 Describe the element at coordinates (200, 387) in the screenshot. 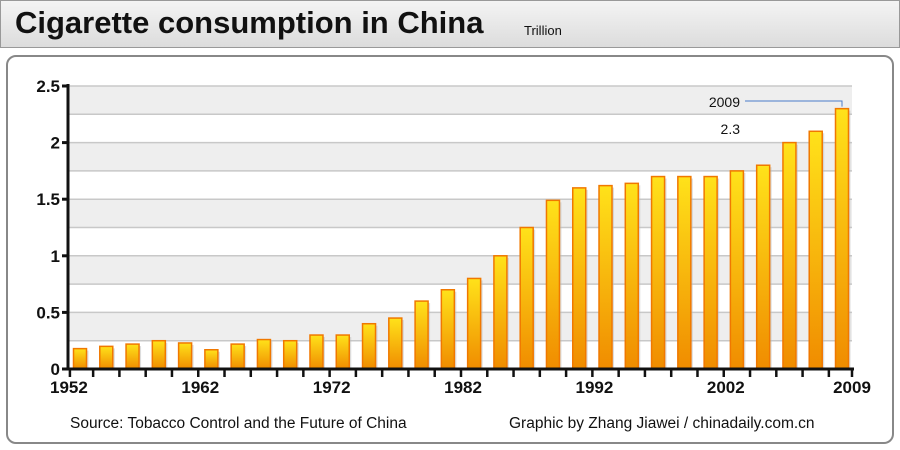

I see `x-tick-label: 1962` at that location.